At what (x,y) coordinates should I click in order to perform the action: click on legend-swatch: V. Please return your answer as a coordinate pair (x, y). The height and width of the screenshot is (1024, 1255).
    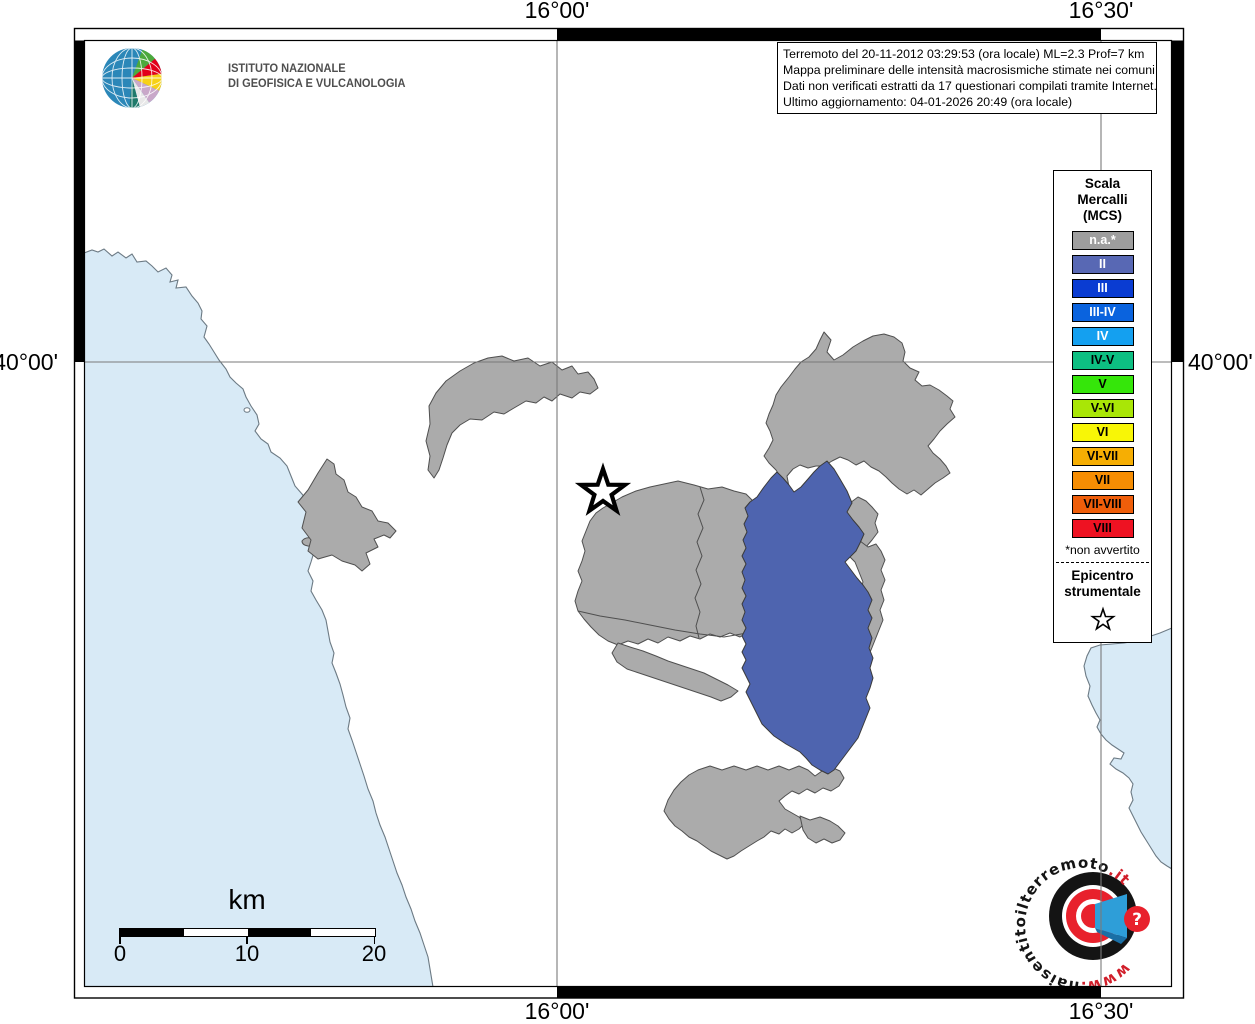
    Looking at the image, I should click on (1102, 384).